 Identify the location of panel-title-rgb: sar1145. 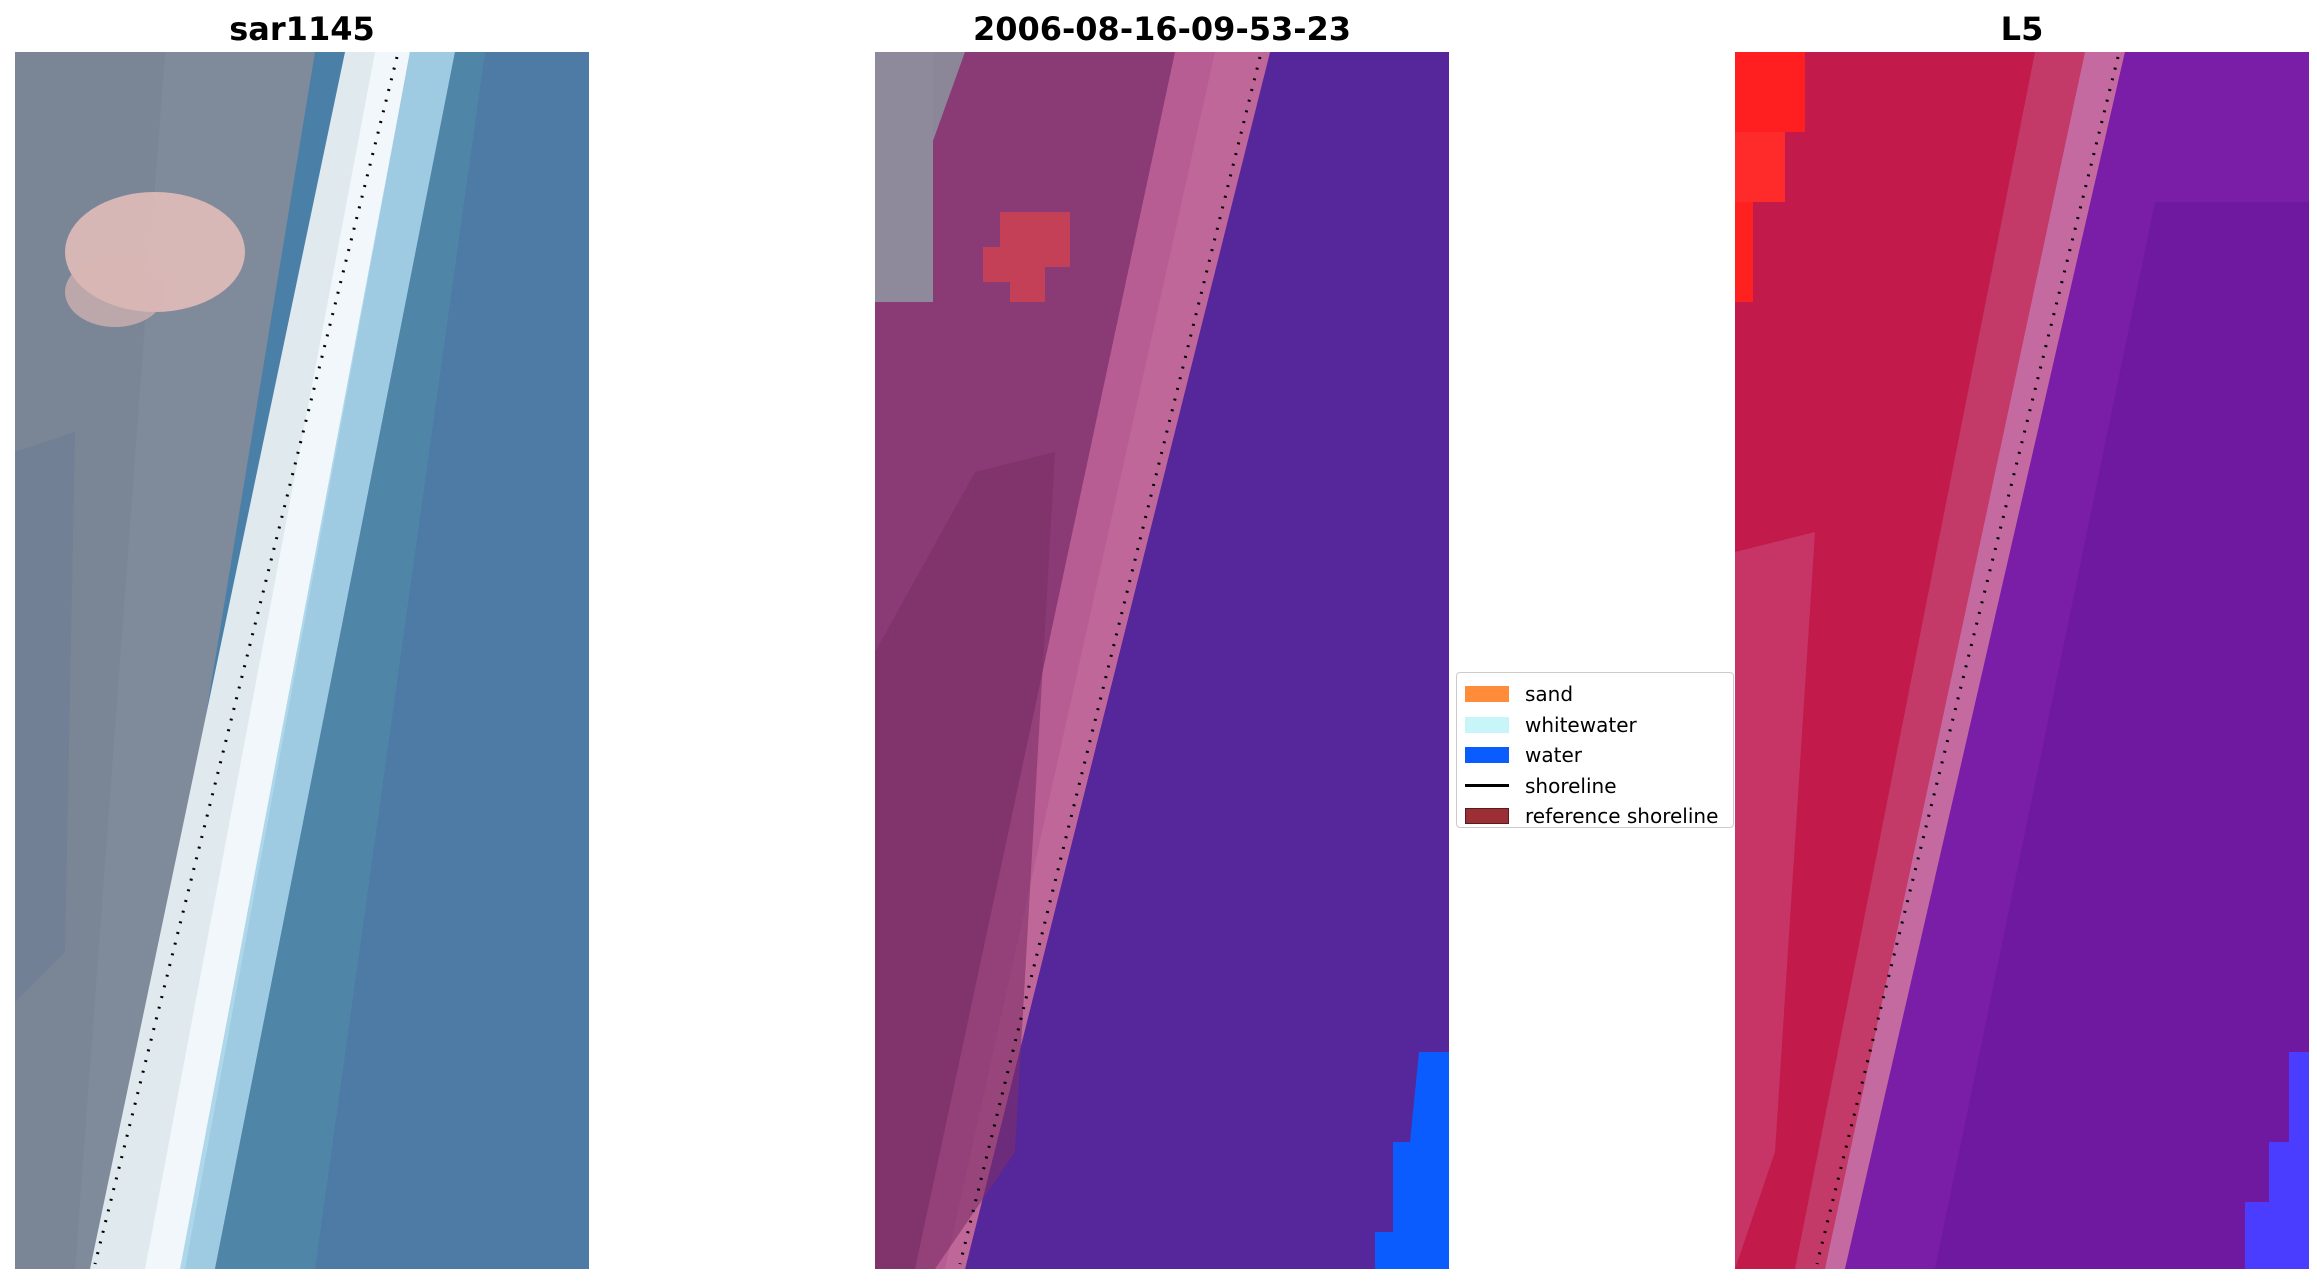
(302, 29).